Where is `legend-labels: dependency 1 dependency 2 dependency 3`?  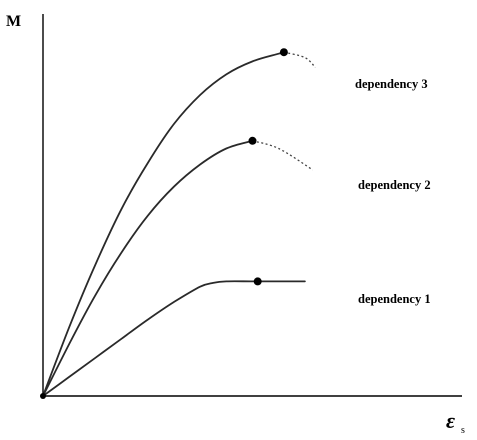 legend-labels: dependency 1 dependency 2 dependency 3 is located at coordinates (393, 191).